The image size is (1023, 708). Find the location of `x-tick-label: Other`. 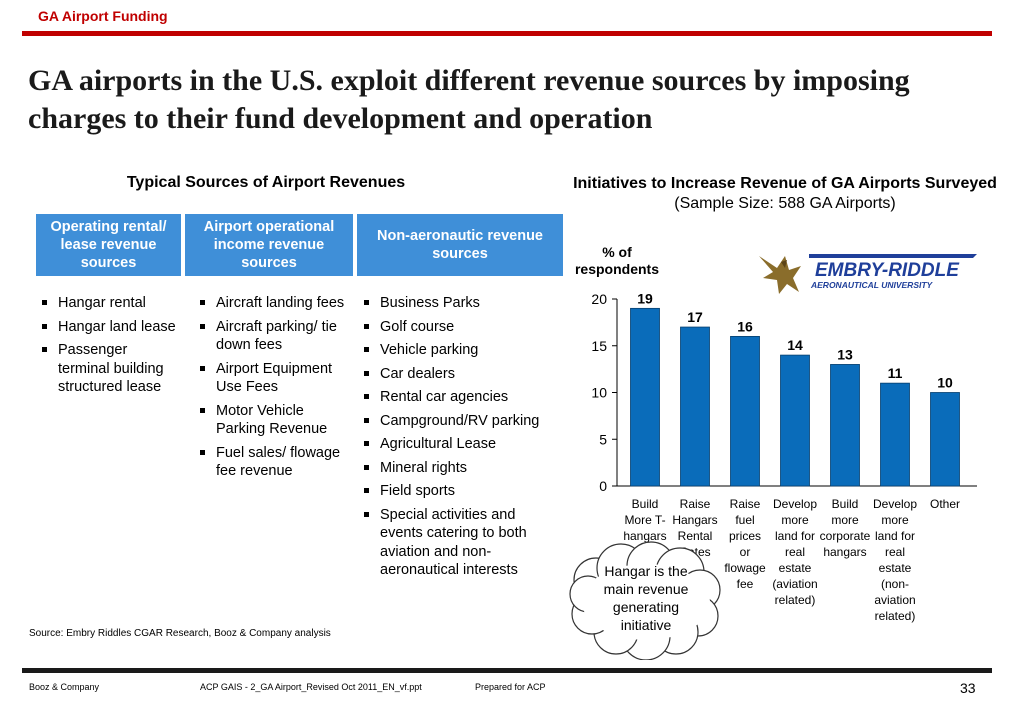

x-tick-label: Other is located at coordinates (945, 504).